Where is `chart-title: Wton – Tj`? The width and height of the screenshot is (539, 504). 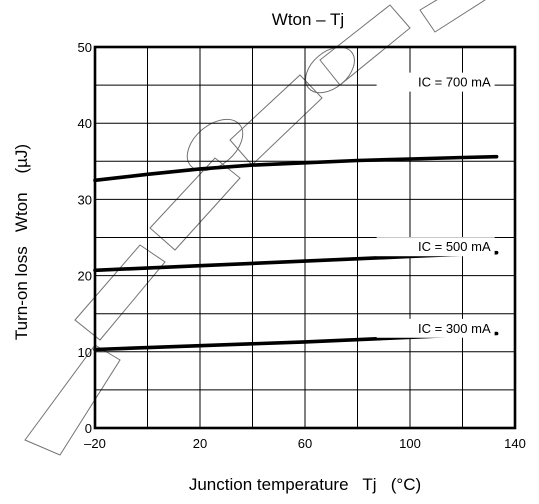 chart-title: Wton – Tj is located at coordinates (308, 19).